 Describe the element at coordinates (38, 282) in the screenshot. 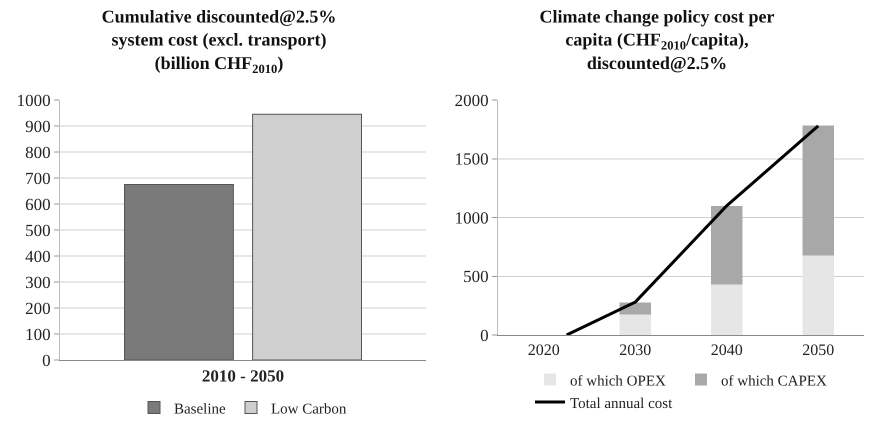

I see `y-tick-label: 300` at that location.